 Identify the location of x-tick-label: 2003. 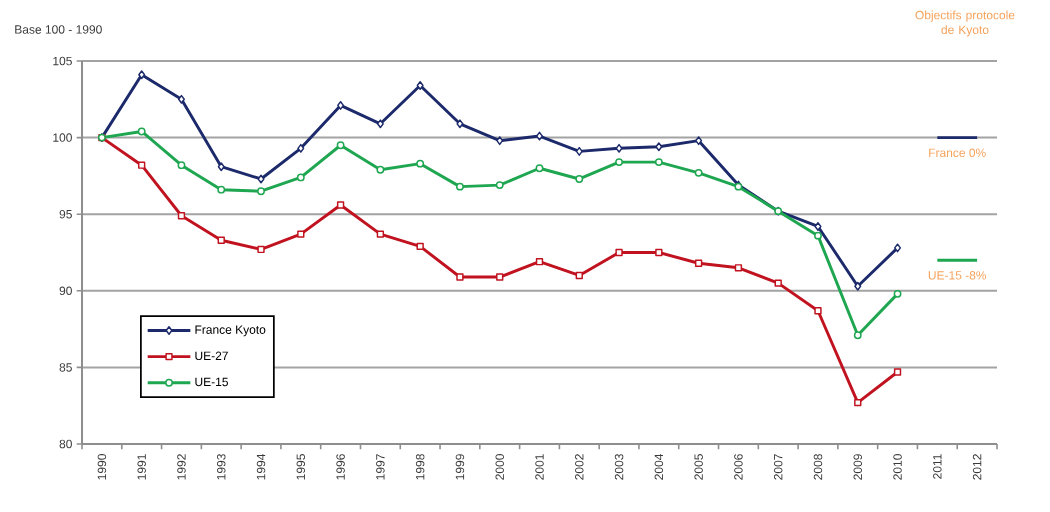
(619, 467).